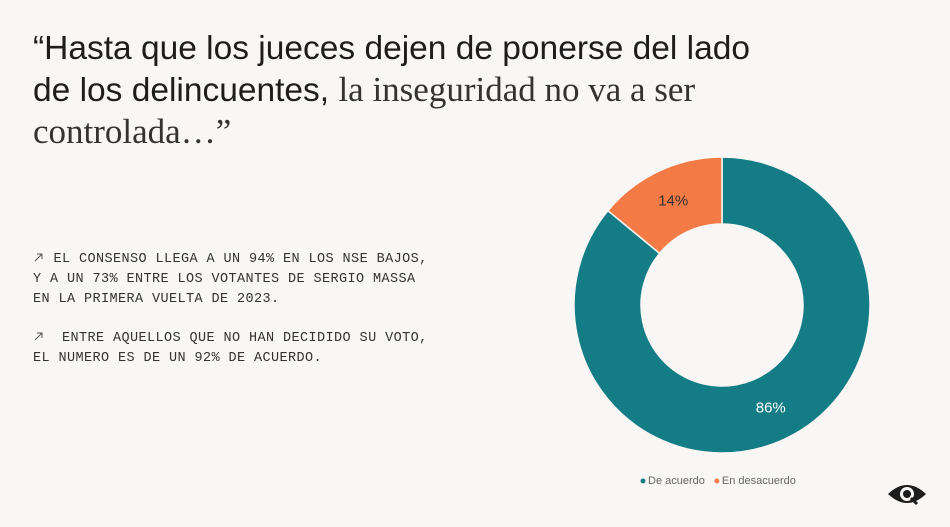 This screenshot has width=950, height=527. What do you see at coordinates (673, 200) in the screenshot?
I see `slice-label: 14%` at bounding box center [673, 200].